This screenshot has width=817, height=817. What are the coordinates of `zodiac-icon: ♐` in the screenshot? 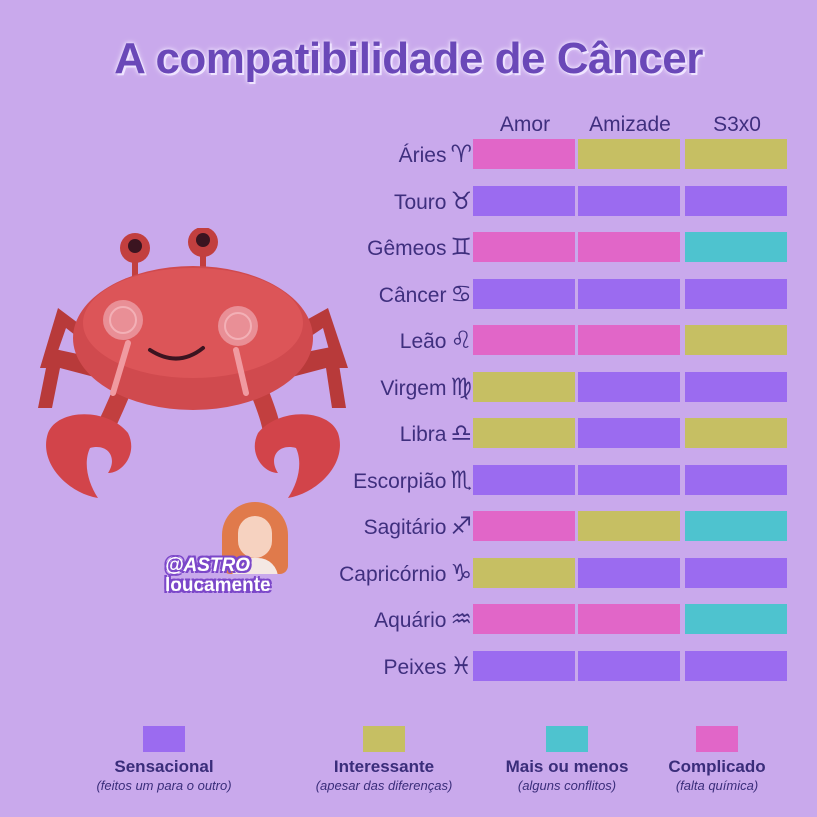 It's located at (461, 526).